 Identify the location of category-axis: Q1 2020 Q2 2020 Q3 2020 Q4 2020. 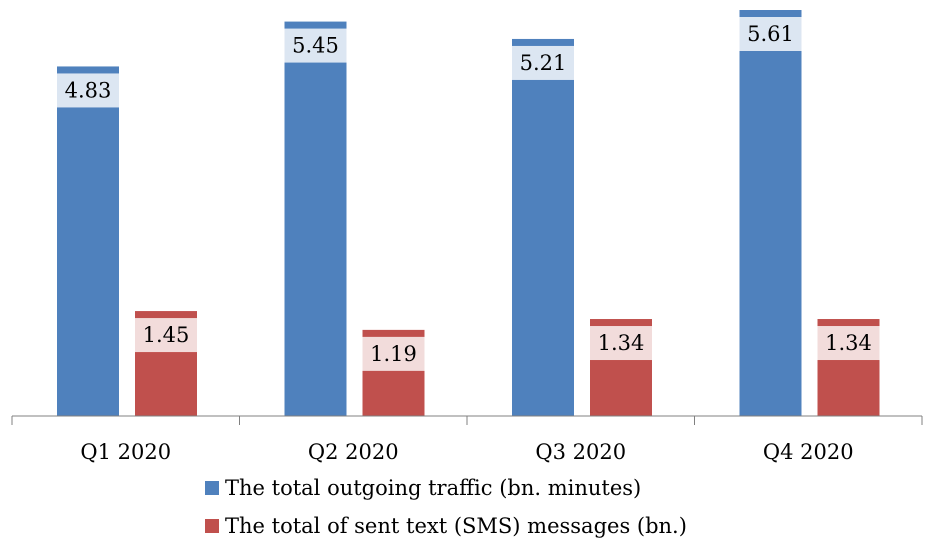
(467, 439).